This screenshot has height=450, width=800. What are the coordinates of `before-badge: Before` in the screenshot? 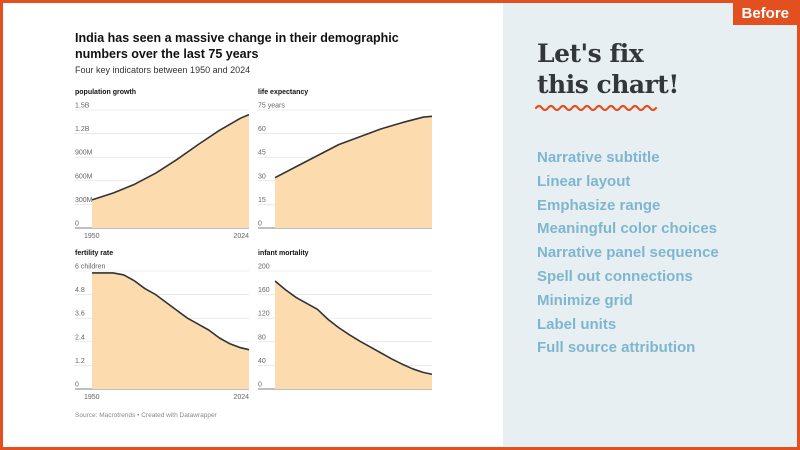 It's located at (765, 14).